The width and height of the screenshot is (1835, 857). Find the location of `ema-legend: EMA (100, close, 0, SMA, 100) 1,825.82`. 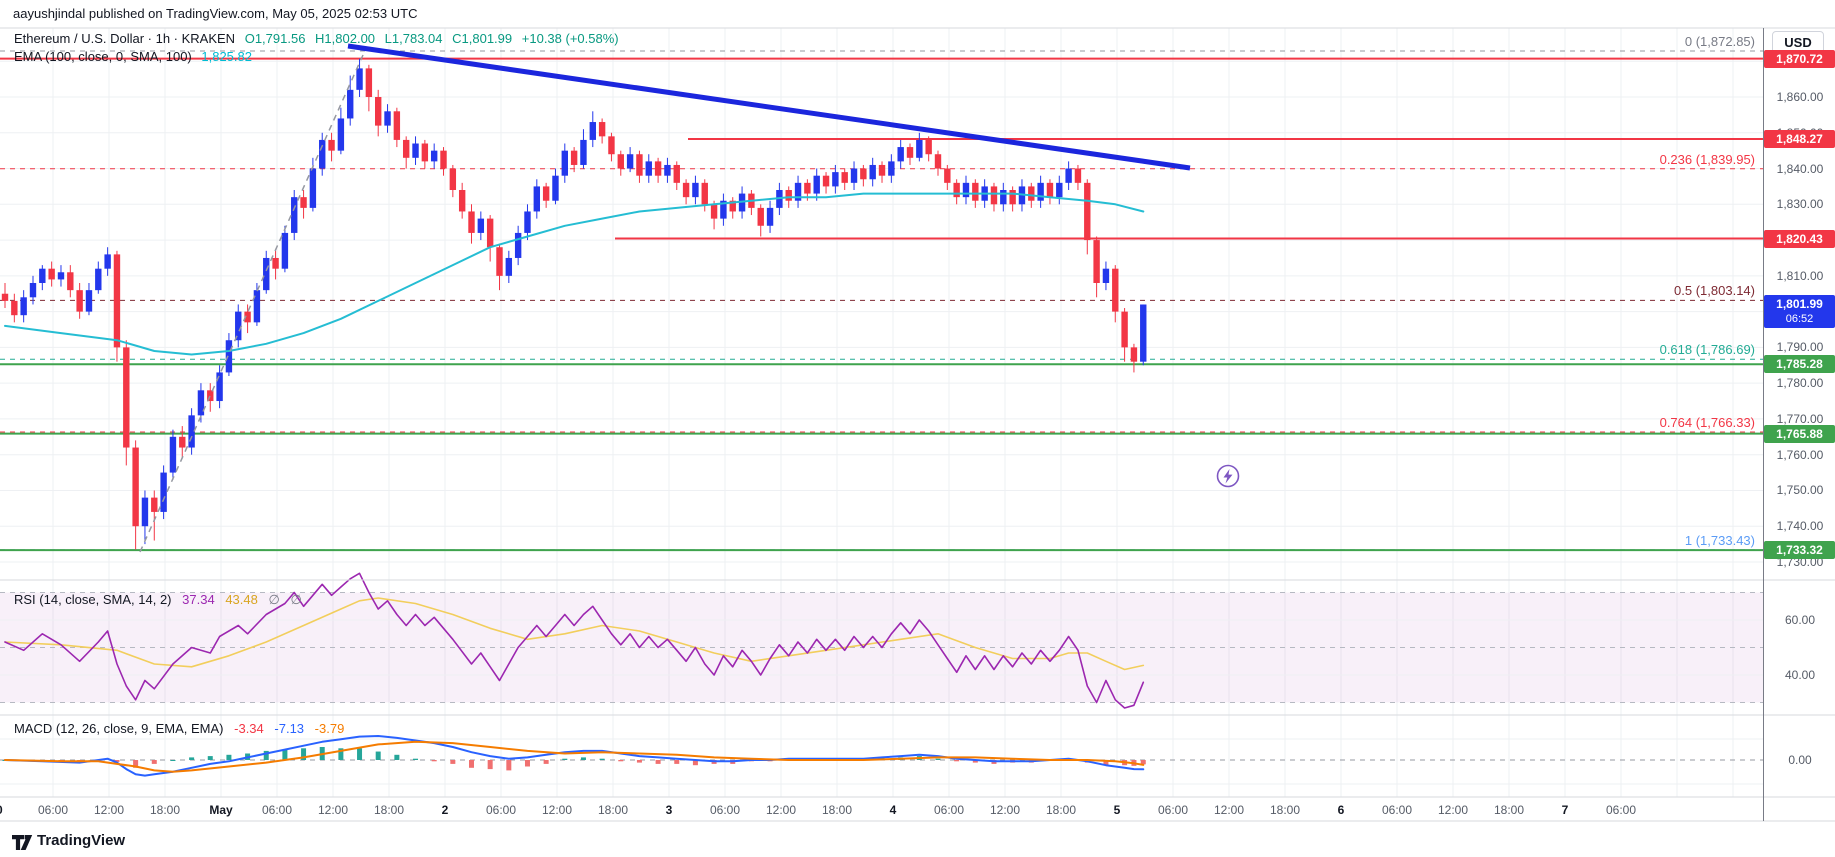

ema-legend: EMA (100, close, 0, SMA, 100) 1,825.82 is located at coordinates (133, 56).